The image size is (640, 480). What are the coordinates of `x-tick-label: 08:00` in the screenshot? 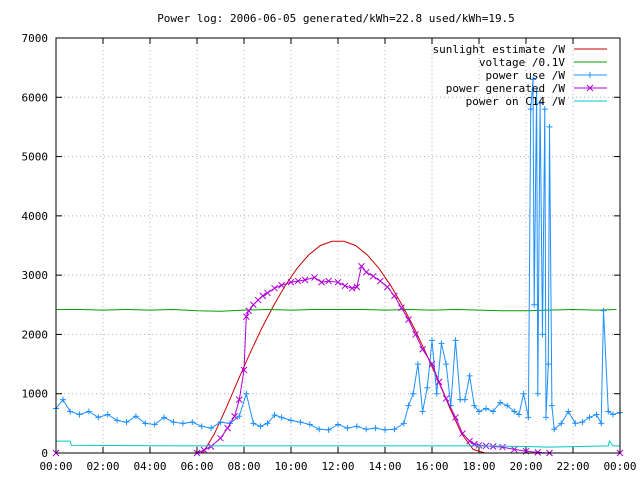 It's located at (243, 466).